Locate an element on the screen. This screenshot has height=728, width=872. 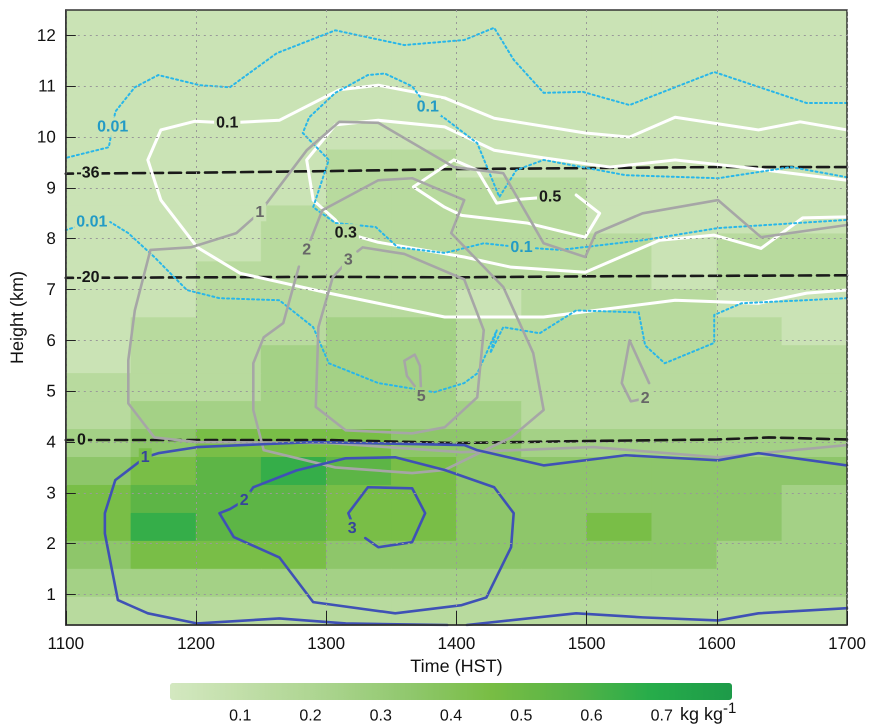
annotation: -20 is located at coordinates (88, 277).